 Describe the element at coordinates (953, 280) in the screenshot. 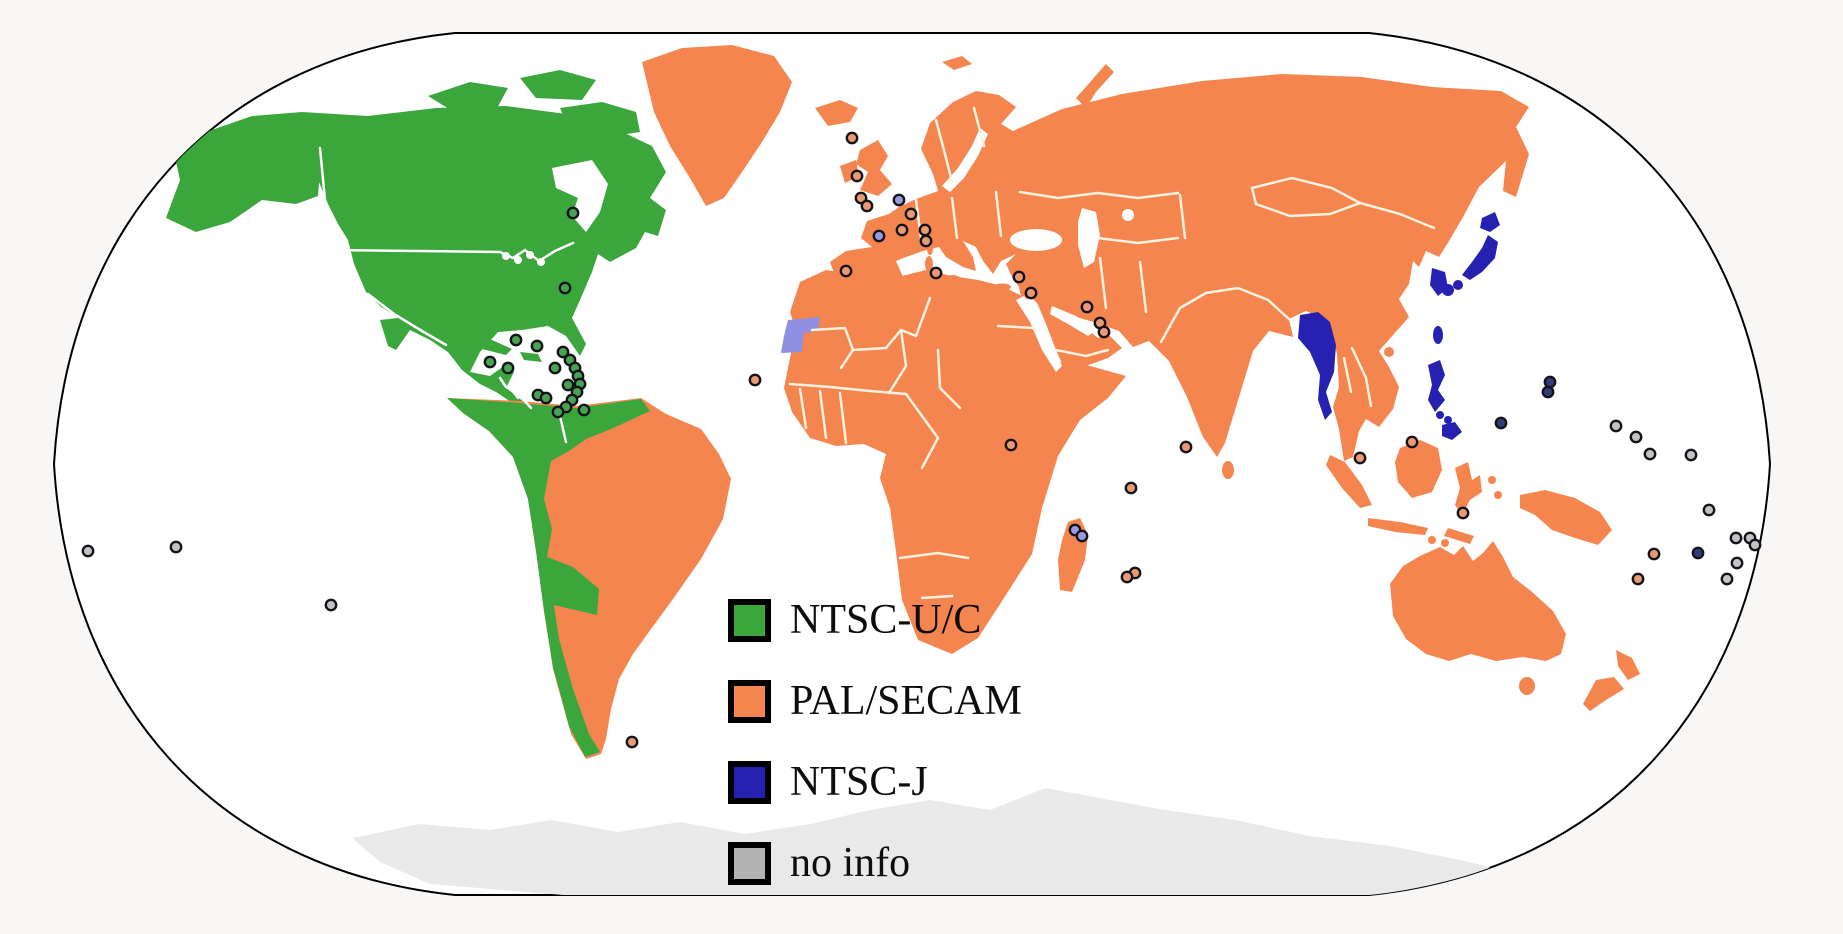

I see `sicily` at that location.